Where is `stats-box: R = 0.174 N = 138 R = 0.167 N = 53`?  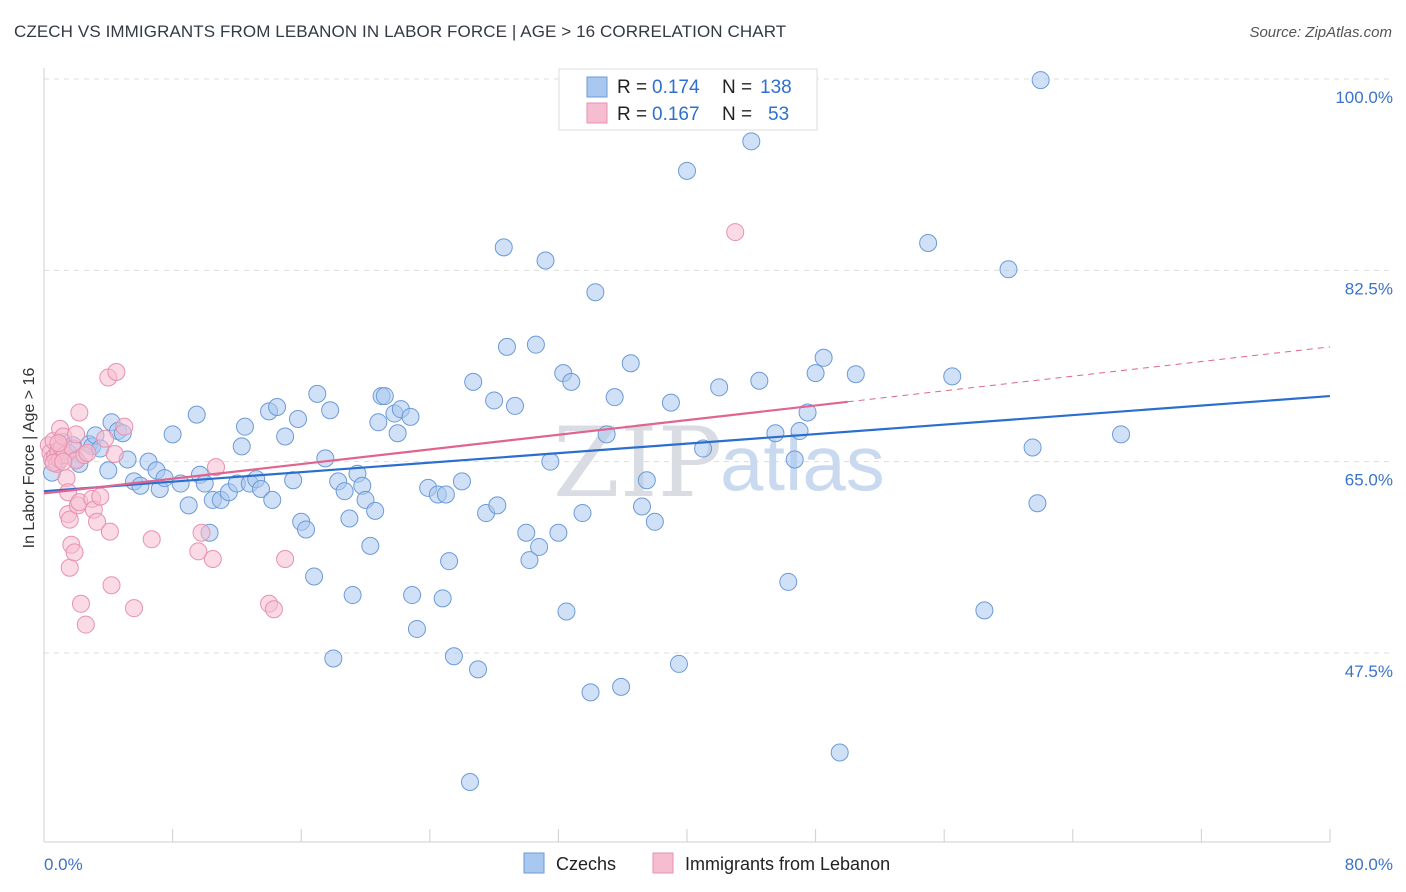
stats-box: R = 0.174 N = 138 R = 0.167 N = 53 is located at coordinates (688, 99).